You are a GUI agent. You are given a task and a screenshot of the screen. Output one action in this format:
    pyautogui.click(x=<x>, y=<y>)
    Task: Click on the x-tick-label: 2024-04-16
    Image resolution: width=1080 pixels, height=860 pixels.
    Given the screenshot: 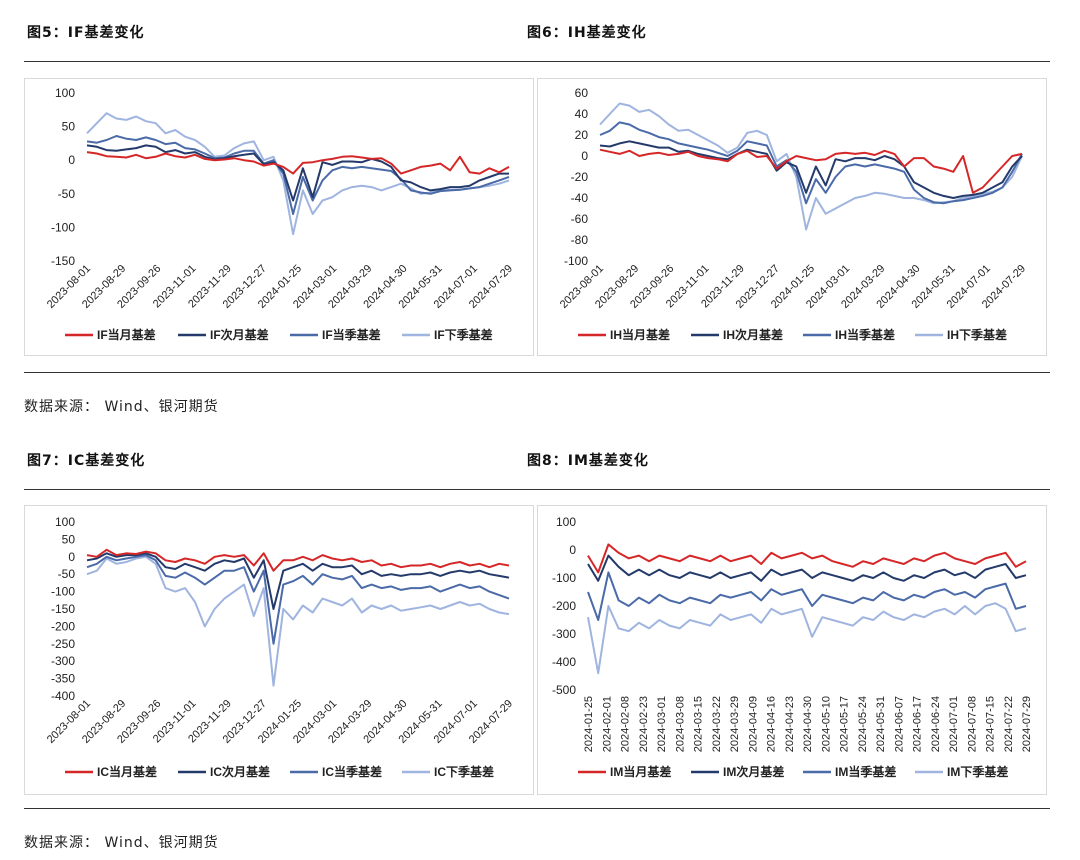 What is the action you would take?
    pyautogui.click(x=772, y=724)
    